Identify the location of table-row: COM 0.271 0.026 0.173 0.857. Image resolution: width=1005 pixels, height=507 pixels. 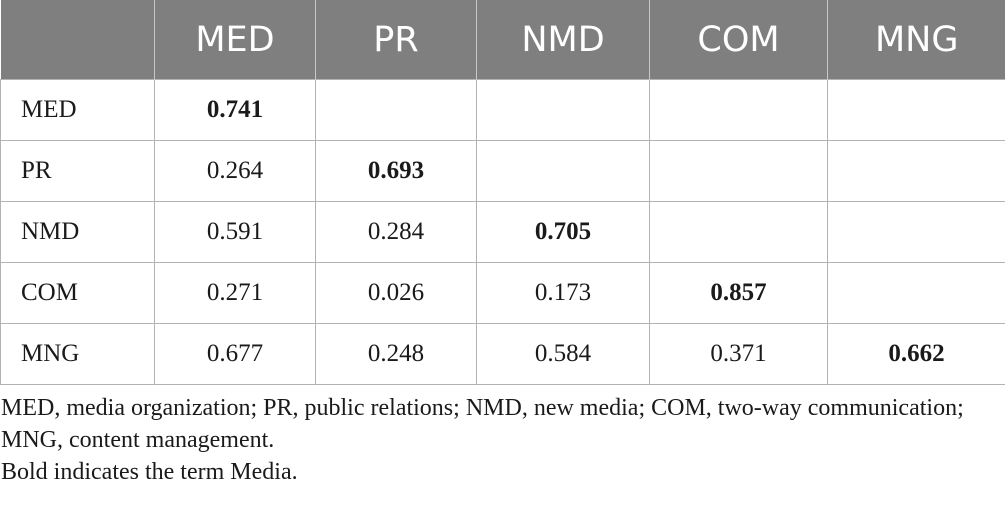
(502, 293).